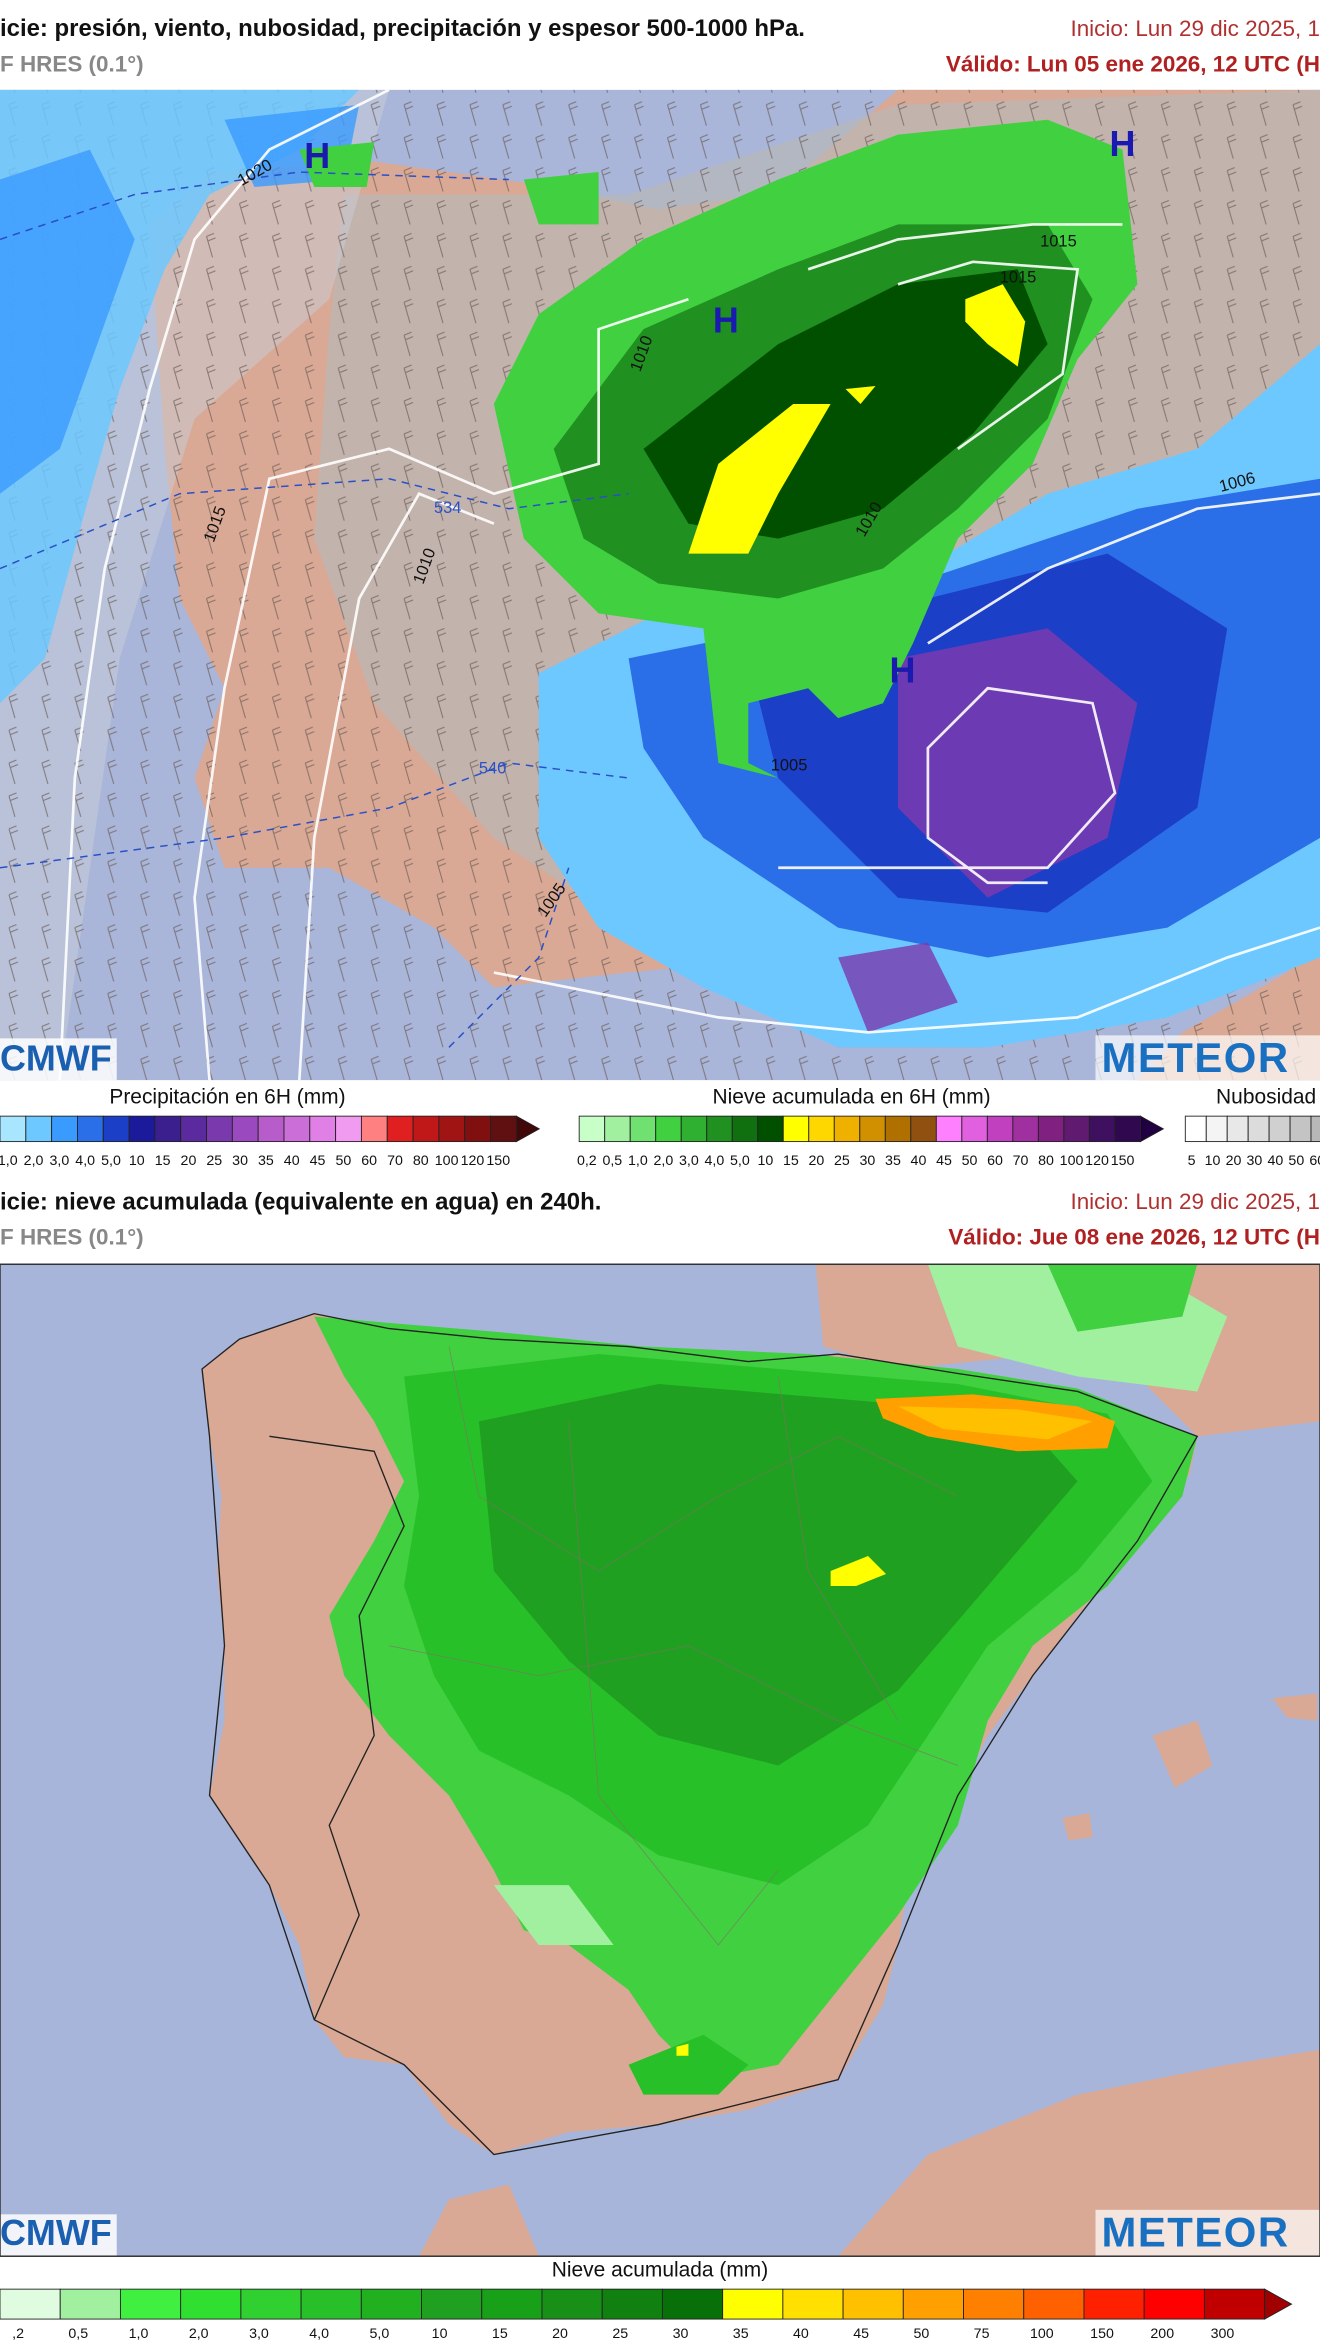 The image size is (1320, 2346). What do you see at coordinates (72, 64) in the screenshot?
I see `model-label: F HRES (0.1°)` at bounding box center [72, 64].